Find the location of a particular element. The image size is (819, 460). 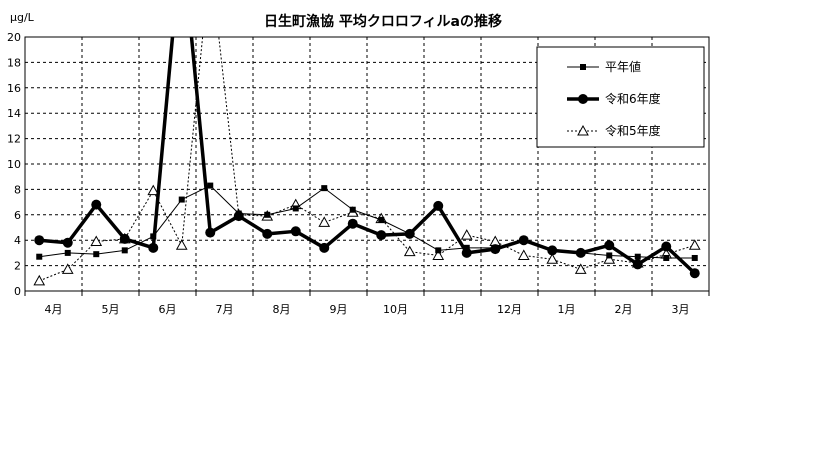

y-tick-label: 16 is located at coordinates (14, 88).